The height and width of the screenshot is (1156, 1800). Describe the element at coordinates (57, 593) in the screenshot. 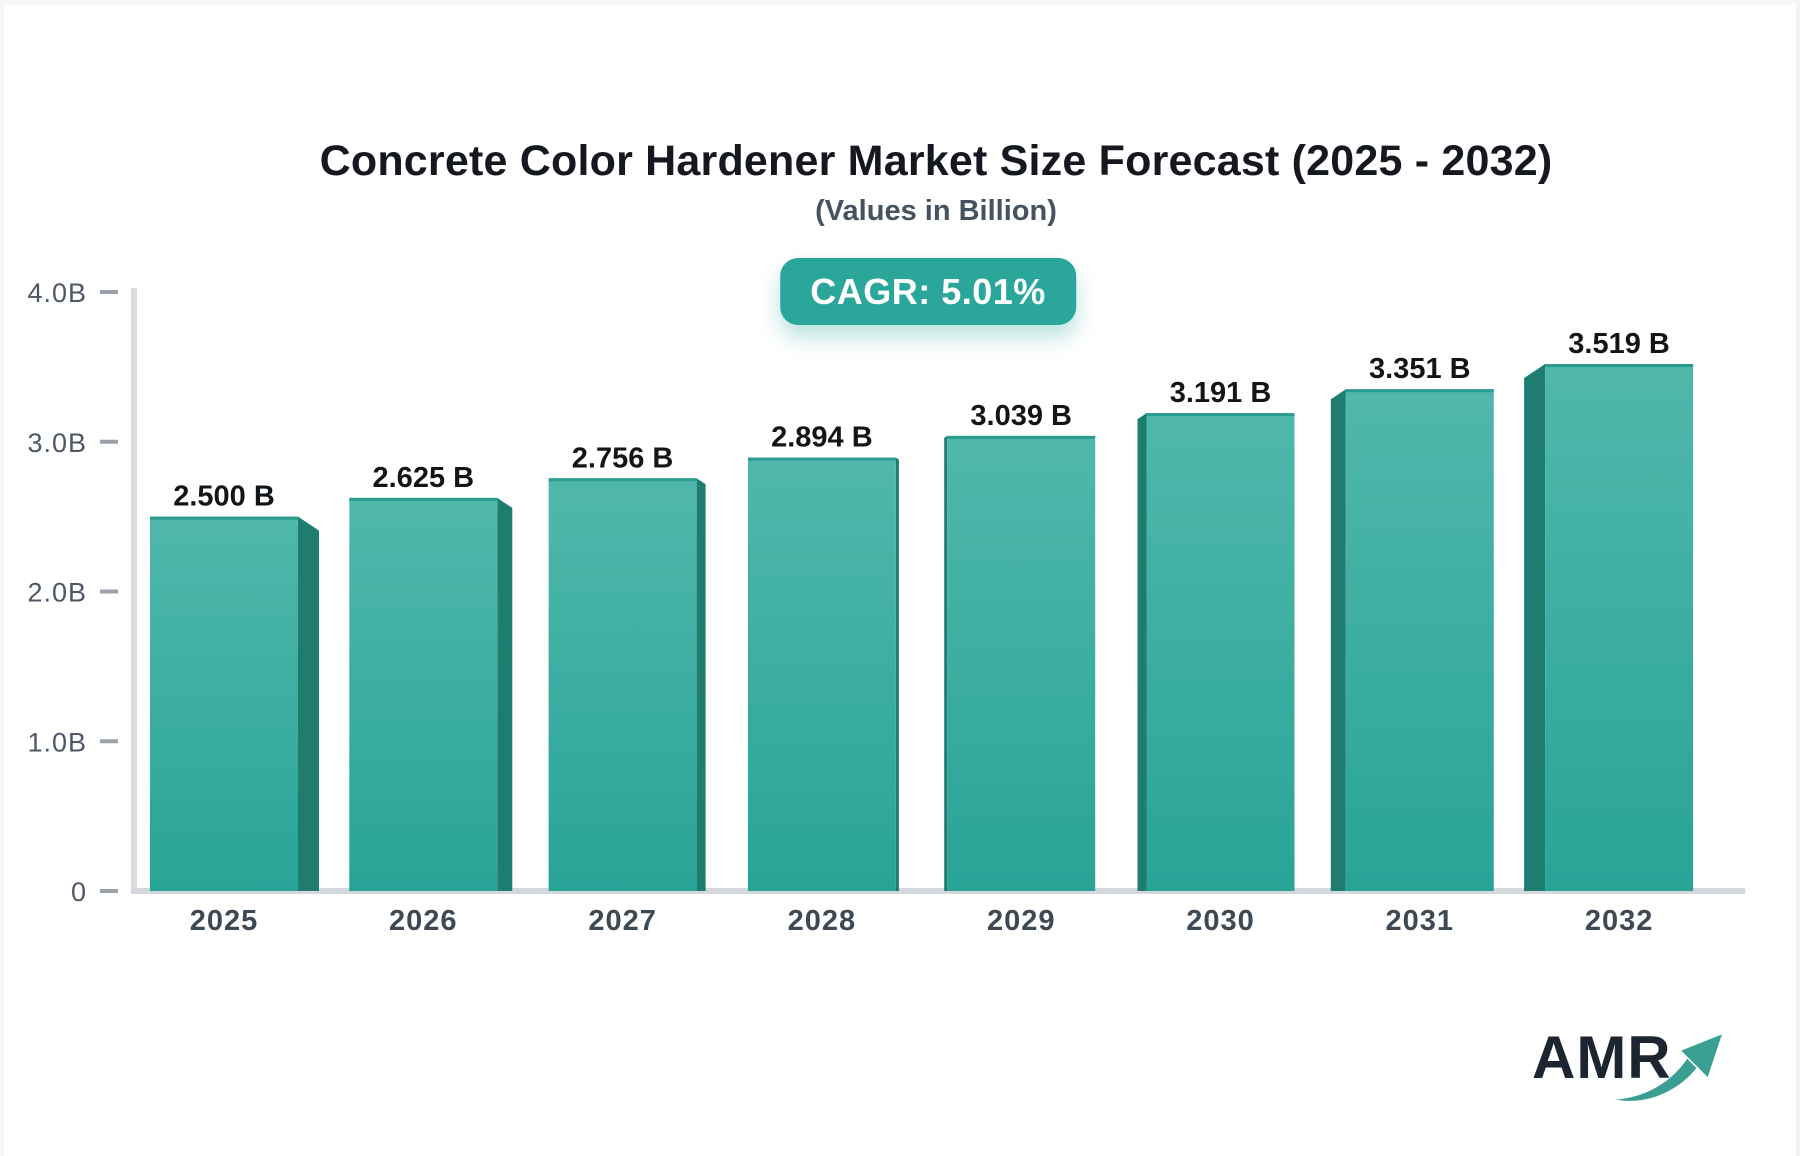

I see `y-tick-label: 2.0B` at that location.